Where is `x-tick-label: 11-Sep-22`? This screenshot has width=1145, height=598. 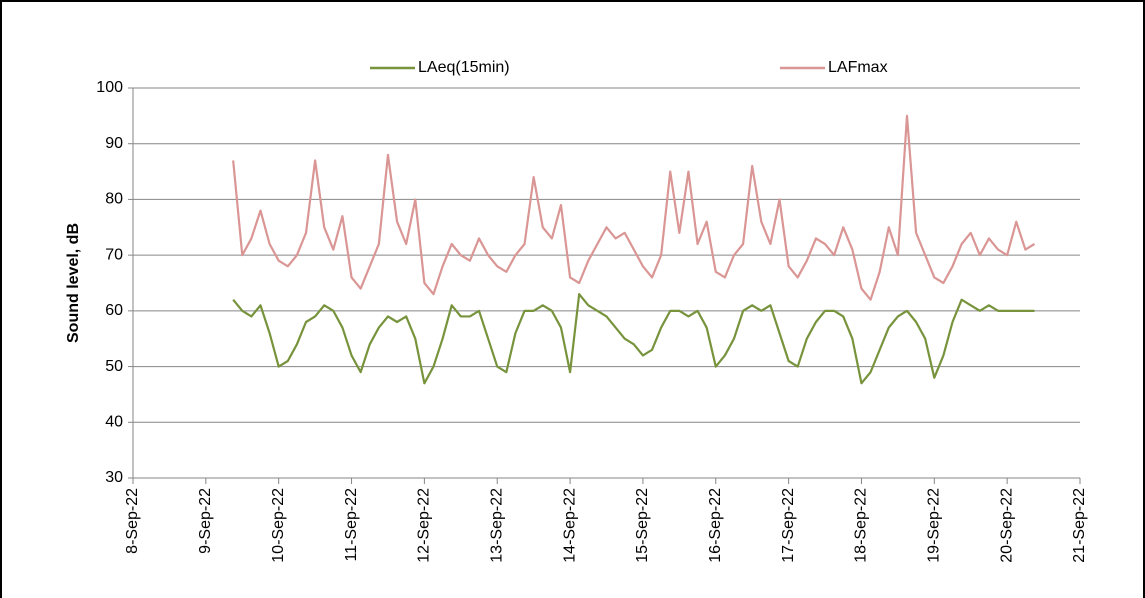 x-tick-label: 11-Sep-22 is located at coordinates (351, 525).